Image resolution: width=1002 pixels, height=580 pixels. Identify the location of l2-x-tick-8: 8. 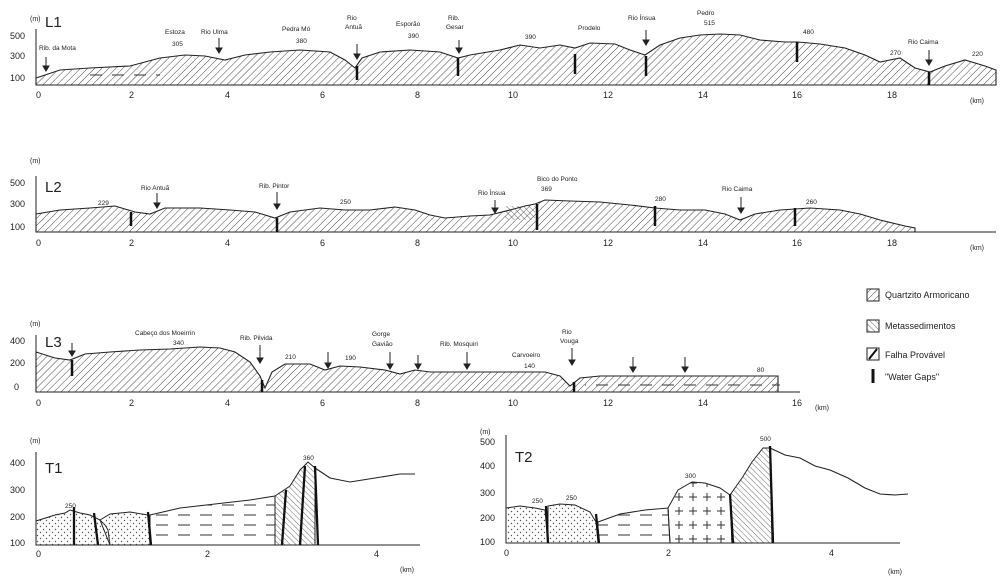
(417, 243).